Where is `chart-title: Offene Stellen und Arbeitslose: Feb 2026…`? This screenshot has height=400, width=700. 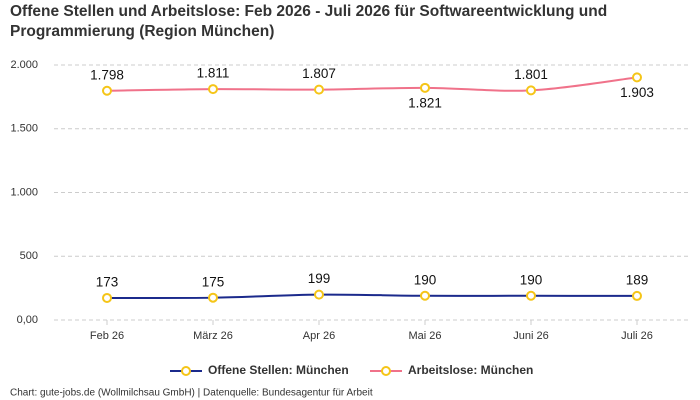
chart-title: Offene Stellen und Arbeitslose: Feb 2026… is located at coordinates (309, 21).